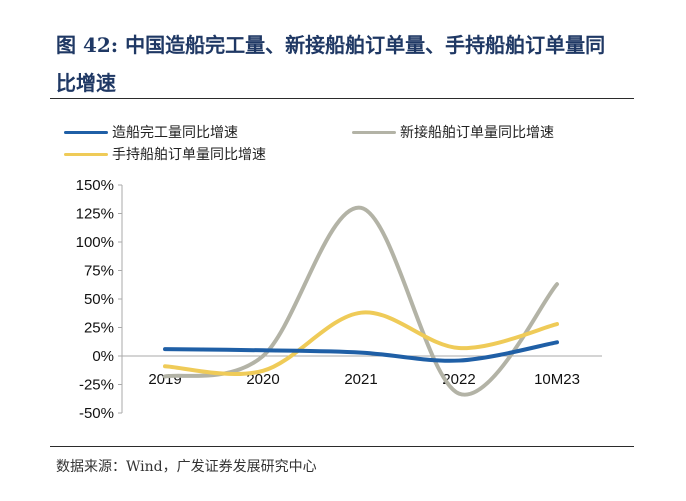 This screenshot has width=686, height=501. What do you see at coordinates (164, 379) in the screenshot?
I see `x-tick-label: 2019` at bounding box center [164, 379].